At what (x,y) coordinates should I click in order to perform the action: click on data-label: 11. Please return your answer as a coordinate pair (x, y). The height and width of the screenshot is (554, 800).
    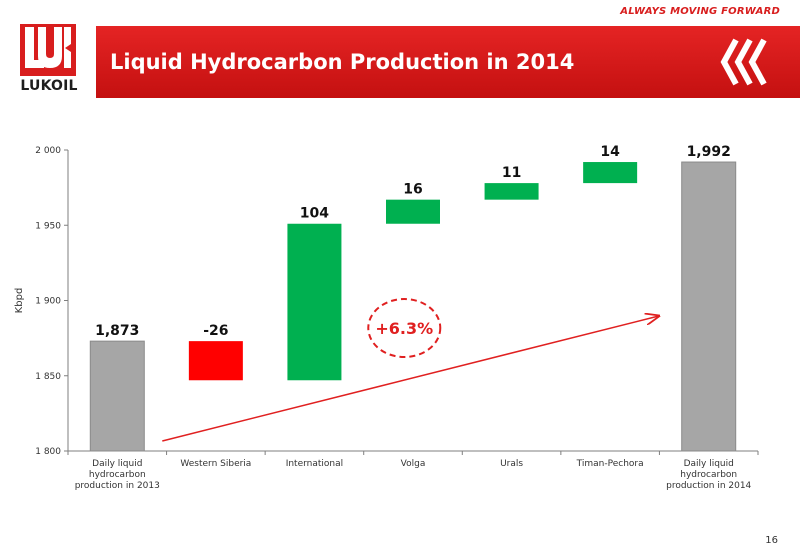
    Looking at the image, I should click on (511, 173).